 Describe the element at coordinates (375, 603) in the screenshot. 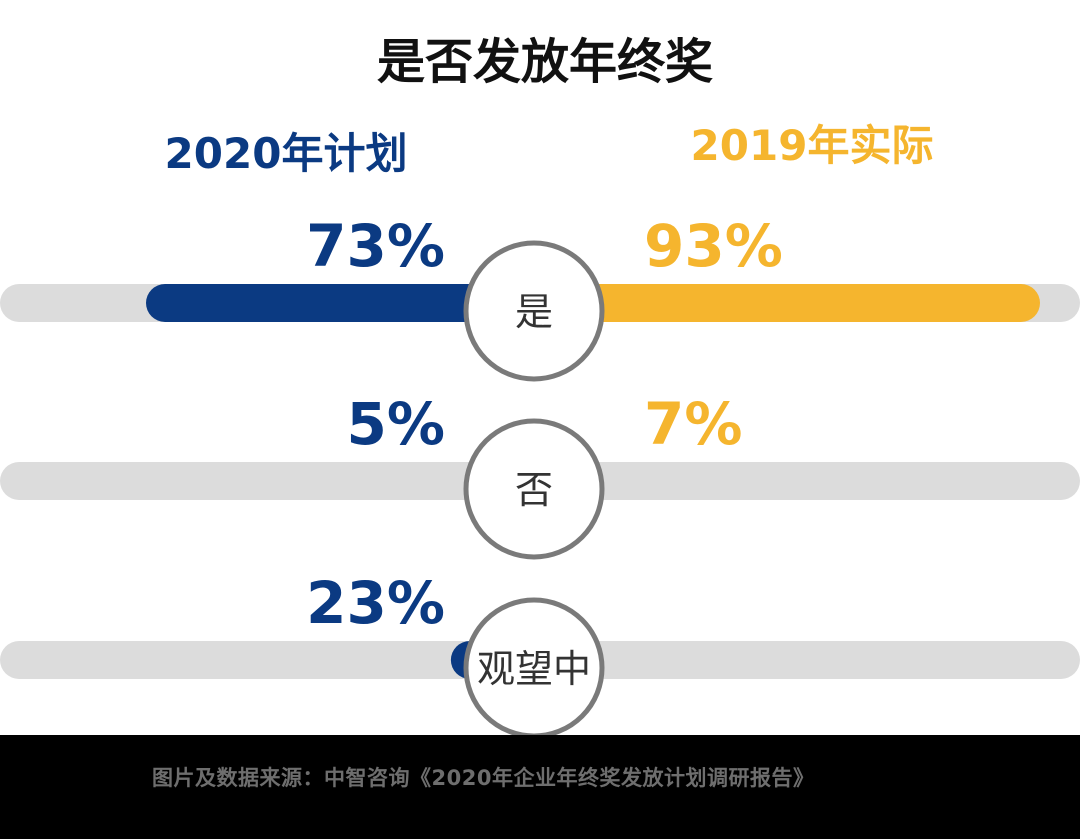

I see `value-2020-watching: 23%` at that location.